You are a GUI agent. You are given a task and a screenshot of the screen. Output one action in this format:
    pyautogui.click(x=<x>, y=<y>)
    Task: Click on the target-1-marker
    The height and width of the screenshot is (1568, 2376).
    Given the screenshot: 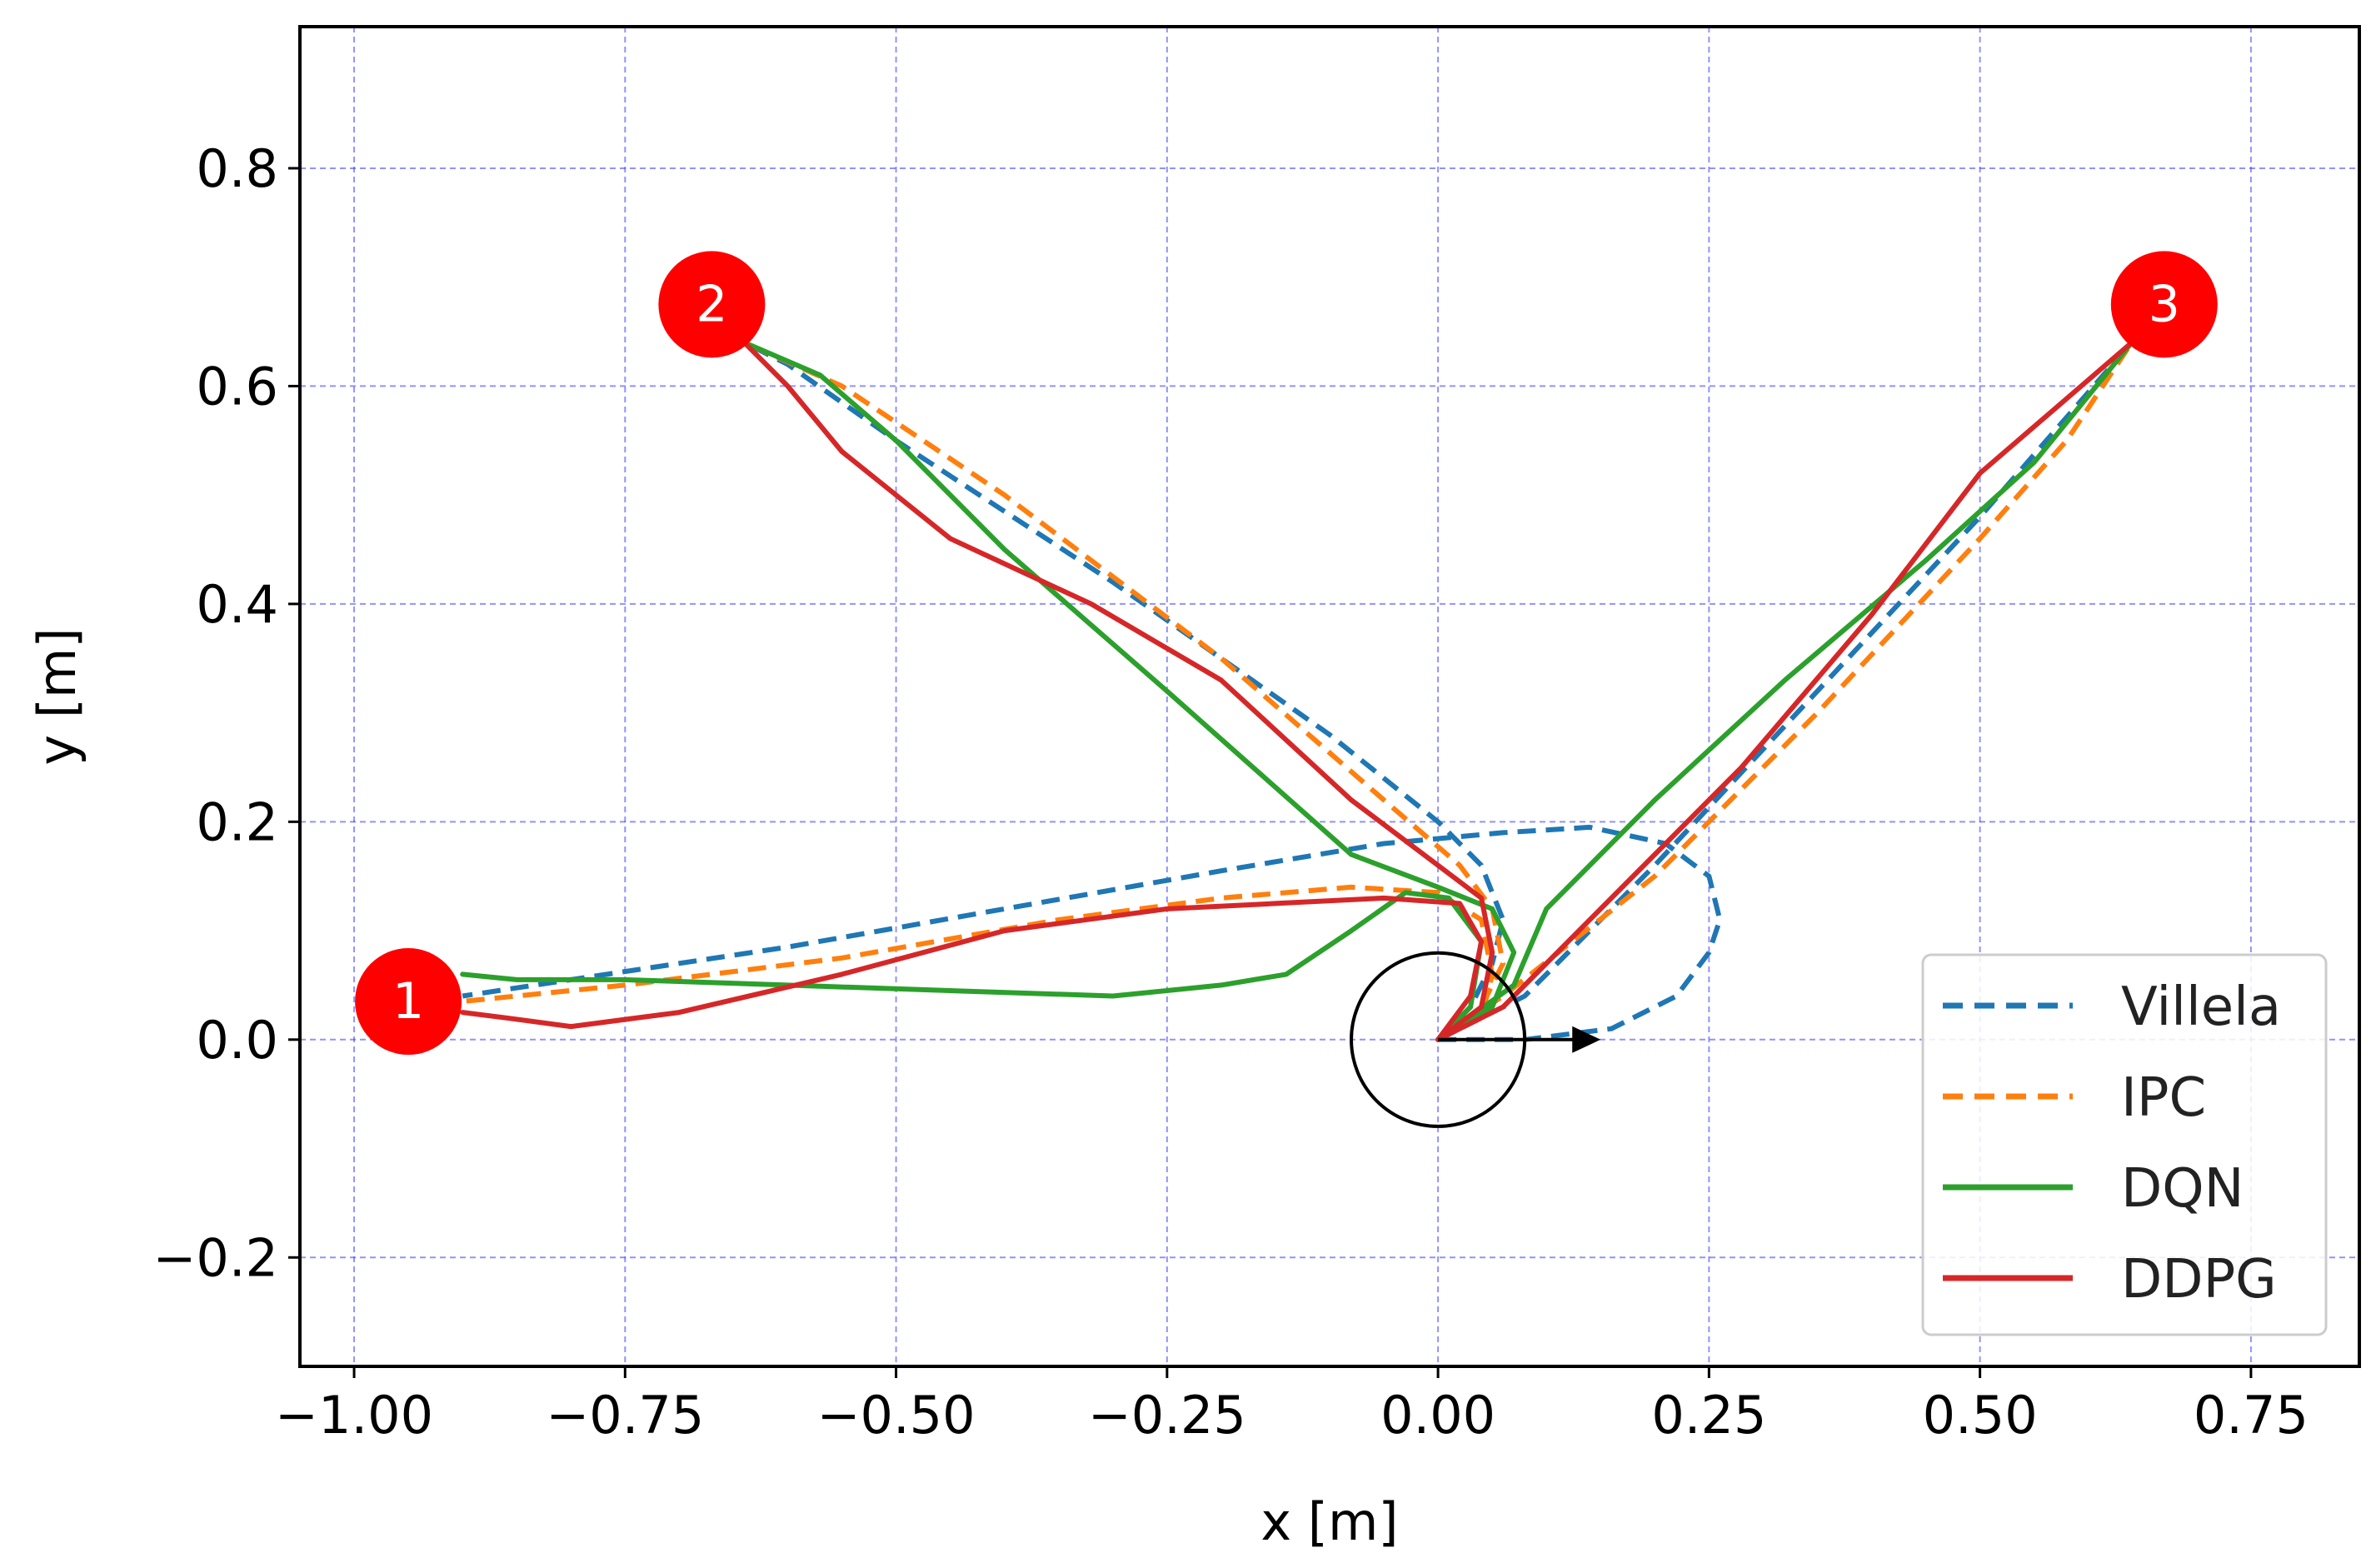 What is the action you would take?
    pyautogui.click(x=408, y=1002)
    